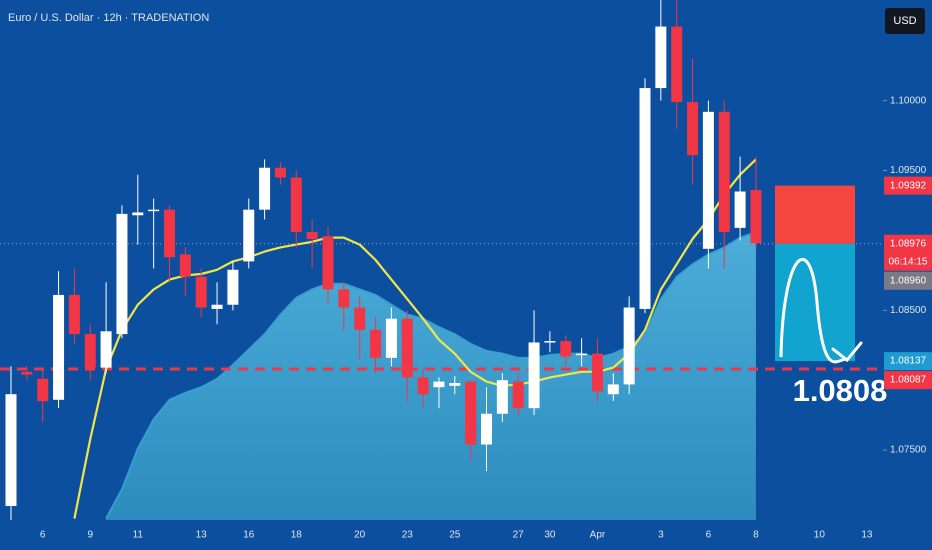 Image resolution: width=932 pixels, height=550 pixels. Describe the element at coordinates (598, 535) in the screenshot. I see `x-tick-label: Apr` at that location.